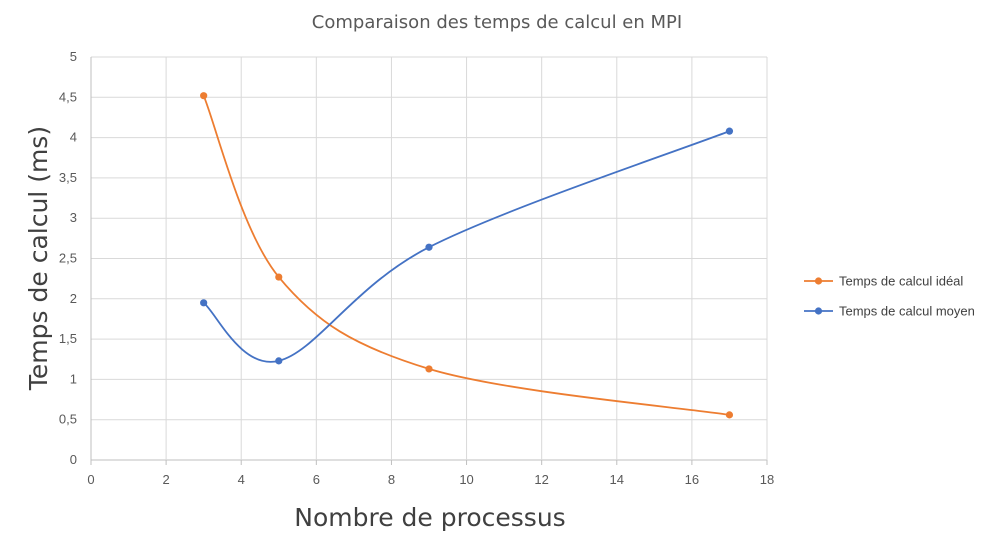  Describe the element at coordinates (73, 459) in the screenshot. I see `y-tick-label: 0` at that location.